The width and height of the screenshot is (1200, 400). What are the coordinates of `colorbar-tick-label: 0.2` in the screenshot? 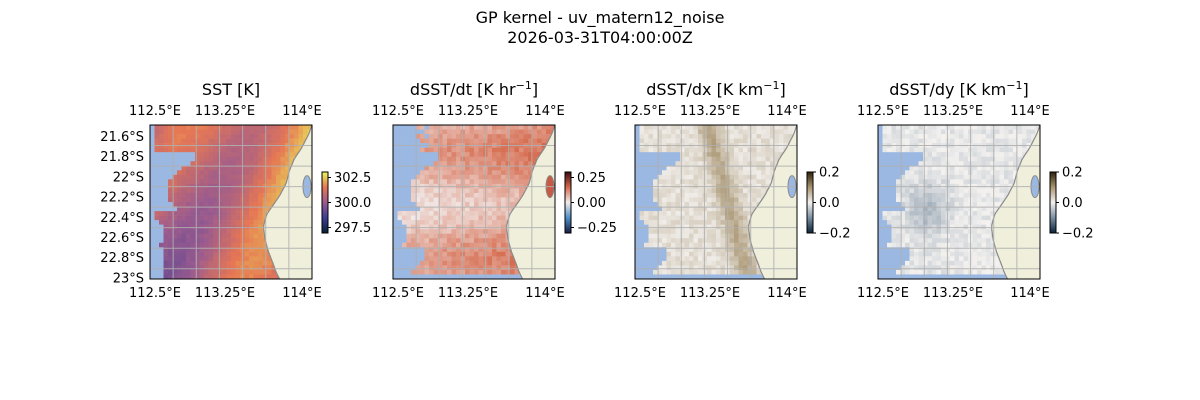 It's located at (829, 173).